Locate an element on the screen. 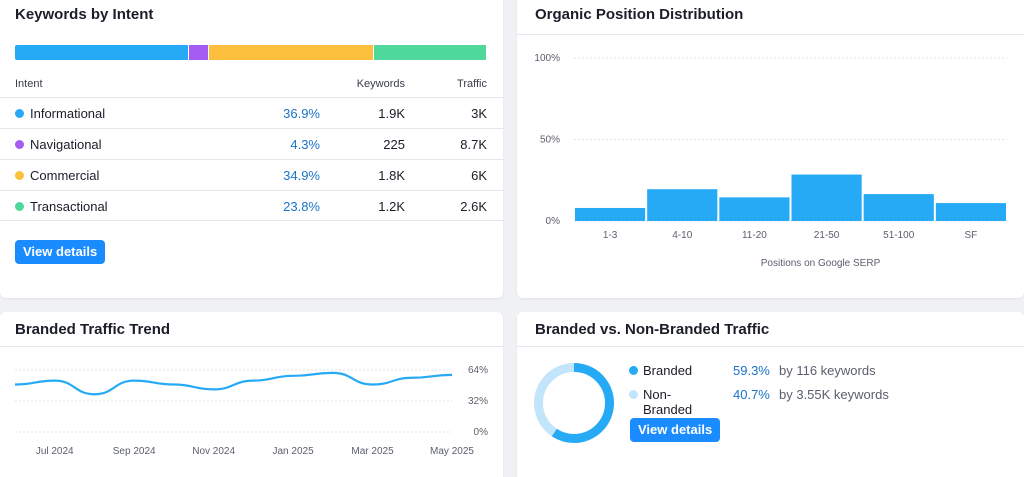 Image resolution: width=1024 pixels, height=477 pixels. intent-traffic: 2.6K is located at coordinates (473, 206).